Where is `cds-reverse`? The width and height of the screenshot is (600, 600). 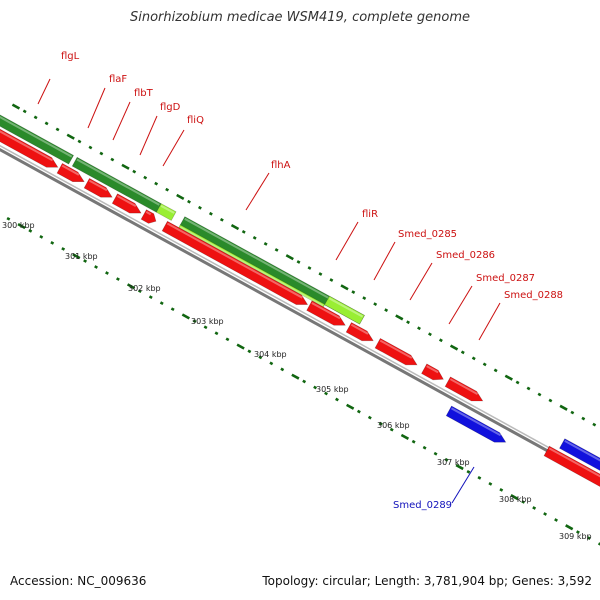 cds-reverse is located at coordinates (476, 424).